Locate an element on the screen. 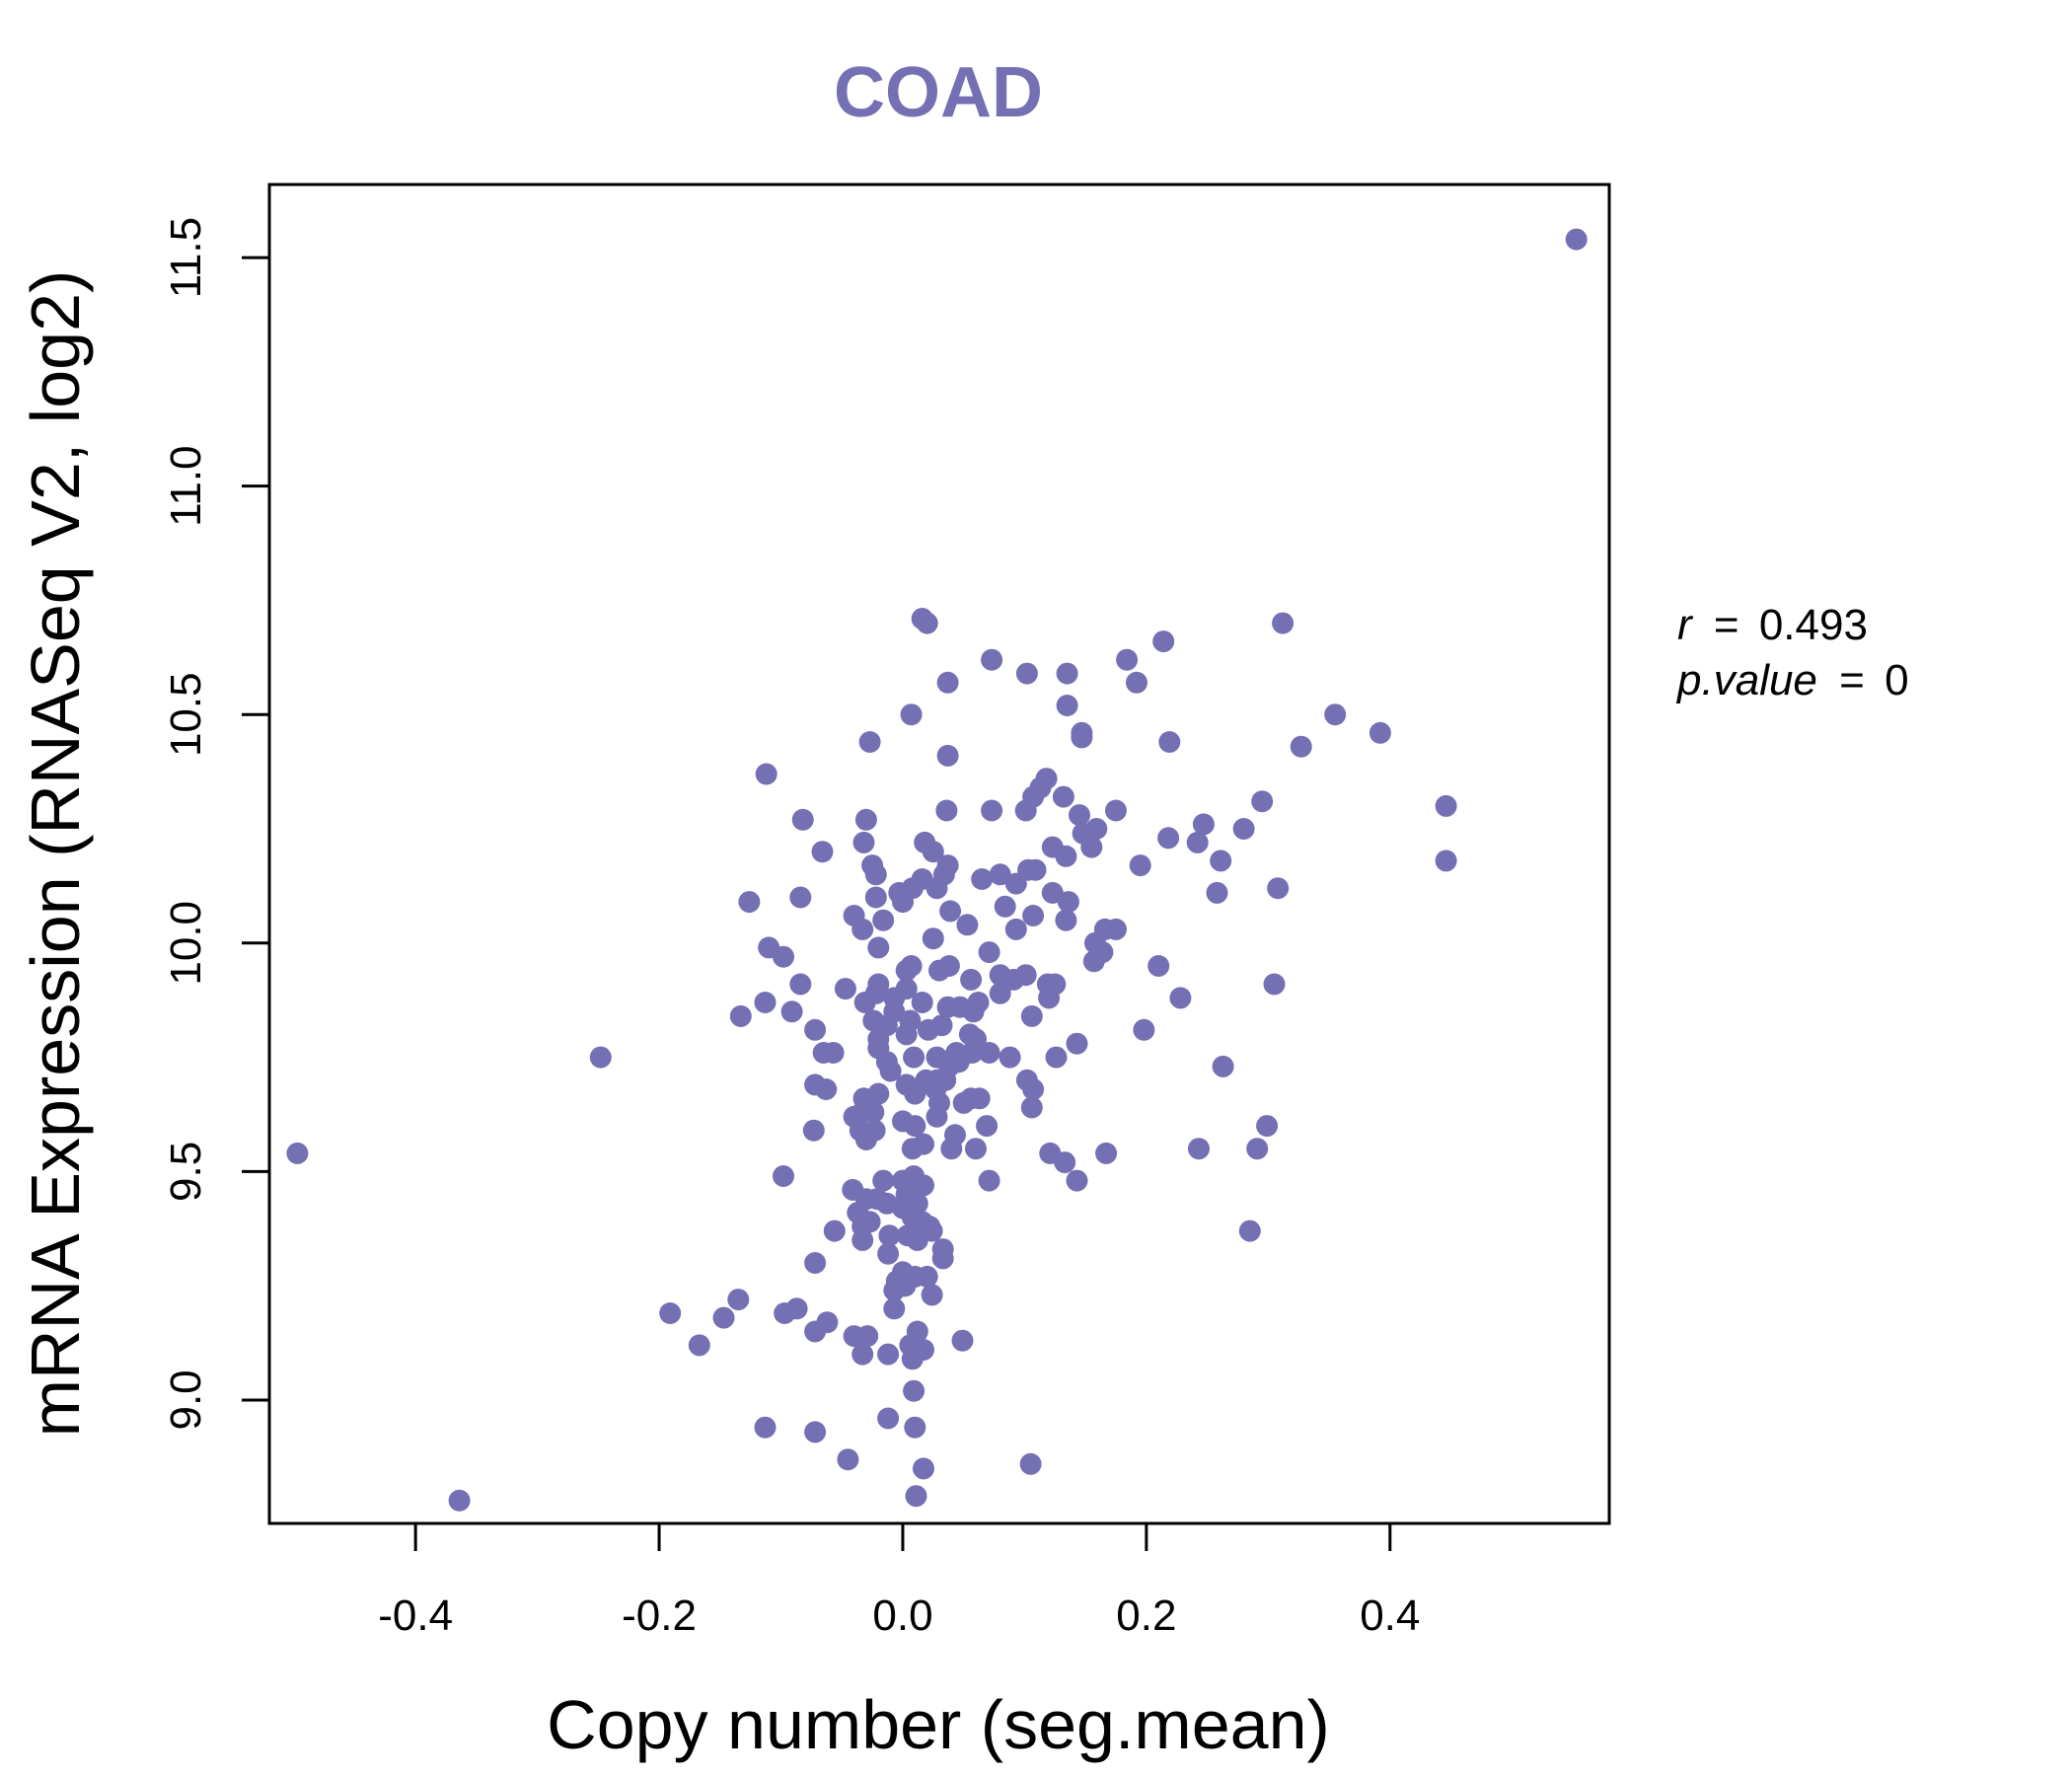 This screenshot has width=2072, height=1776. r-label: r is located at coordinates (1685, 625).